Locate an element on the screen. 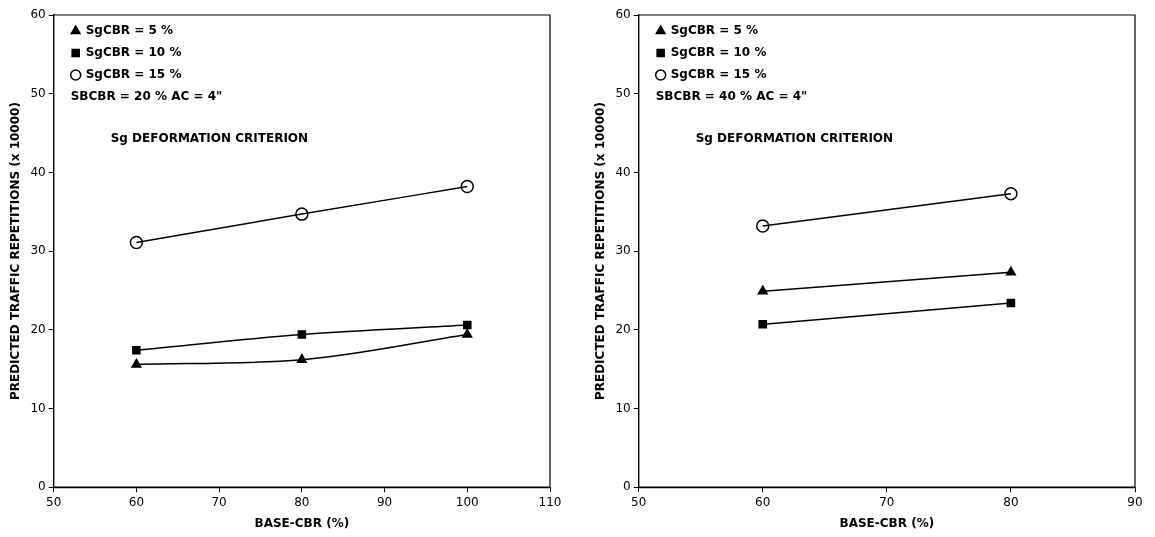 This screenshot has width=1155, height=537. x-tick-label: 100 is located at coordinates (467, 501).